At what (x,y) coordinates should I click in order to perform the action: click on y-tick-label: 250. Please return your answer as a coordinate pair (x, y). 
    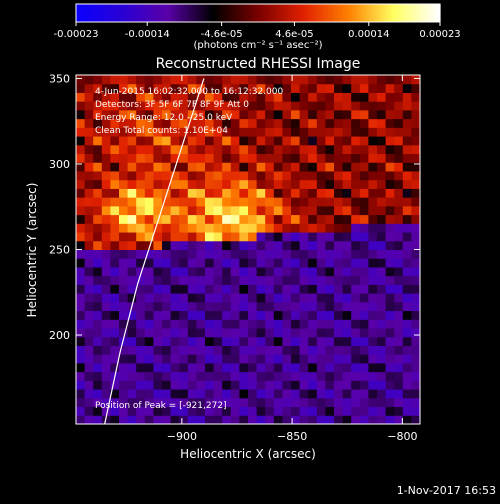
    Looking at the image, I should click on (59, 250).